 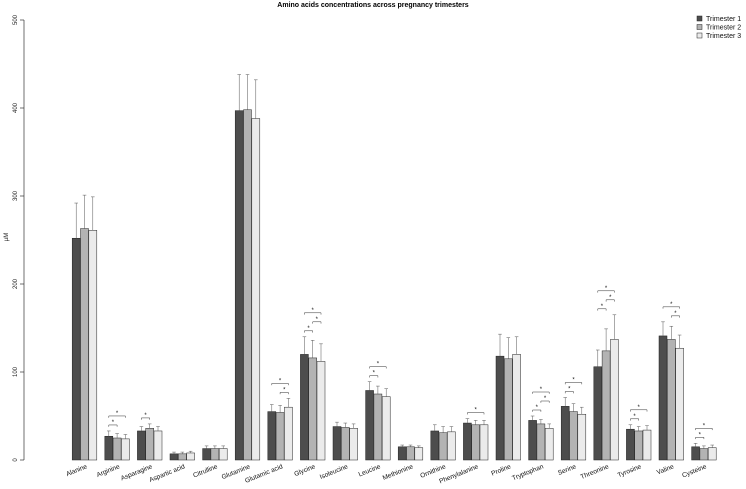 What do you see at coordinates (595, 472) in the screenshot?
I see `category-label: Threonine` at bounding box center [595, 472].